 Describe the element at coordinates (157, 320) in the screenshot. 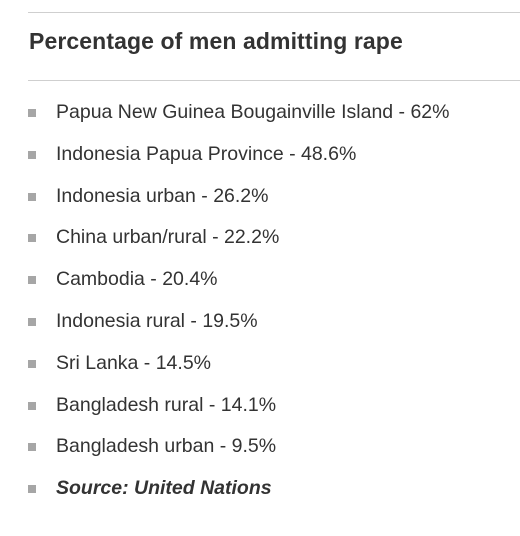

I see `list-item-text: Indonesia rural - 19.5%` at that location.